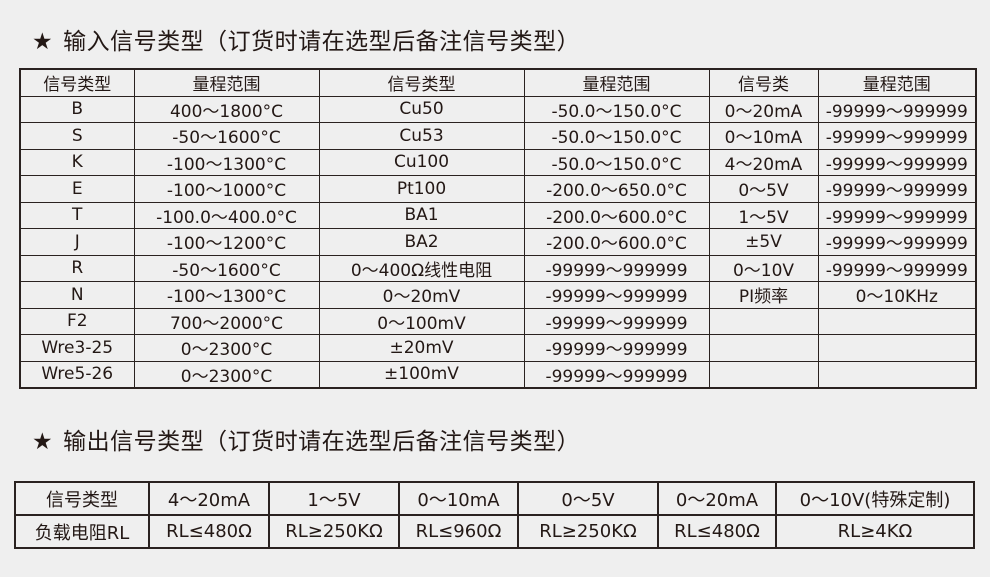 This screenshot has height=577, width=990. Describe the element at coordinates (77, 189) in the screenshot. I see `table-cell: E` at that location.